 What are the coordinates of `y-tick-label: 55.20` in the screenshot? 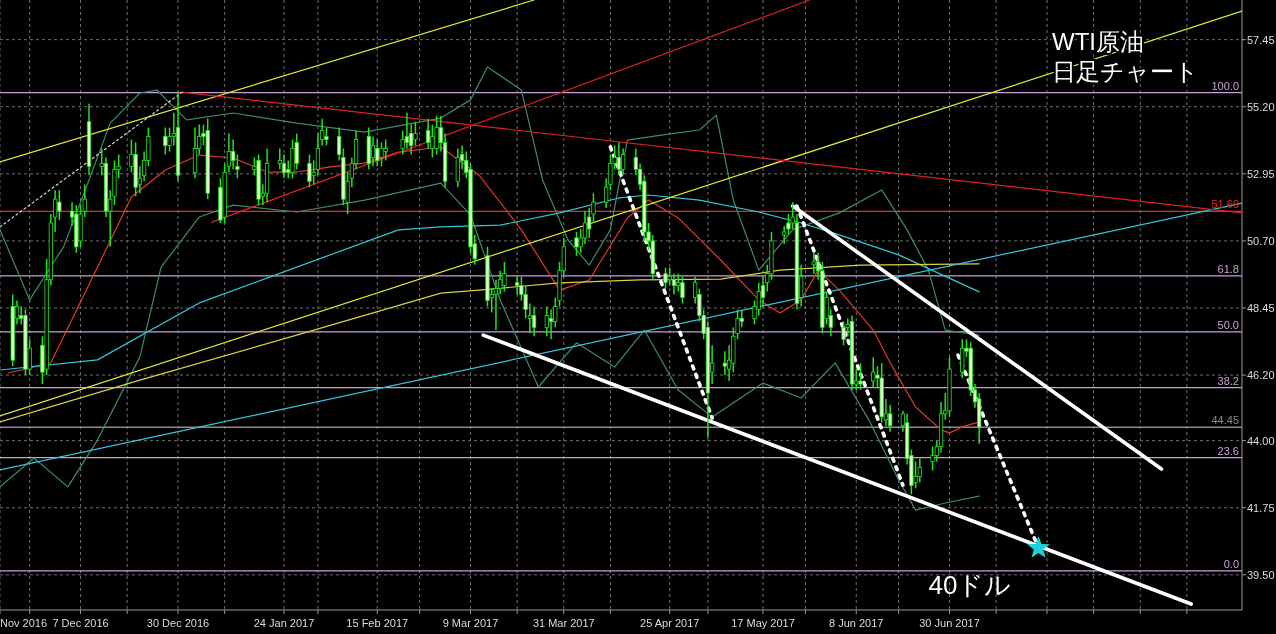 It's located at (1261, 106).